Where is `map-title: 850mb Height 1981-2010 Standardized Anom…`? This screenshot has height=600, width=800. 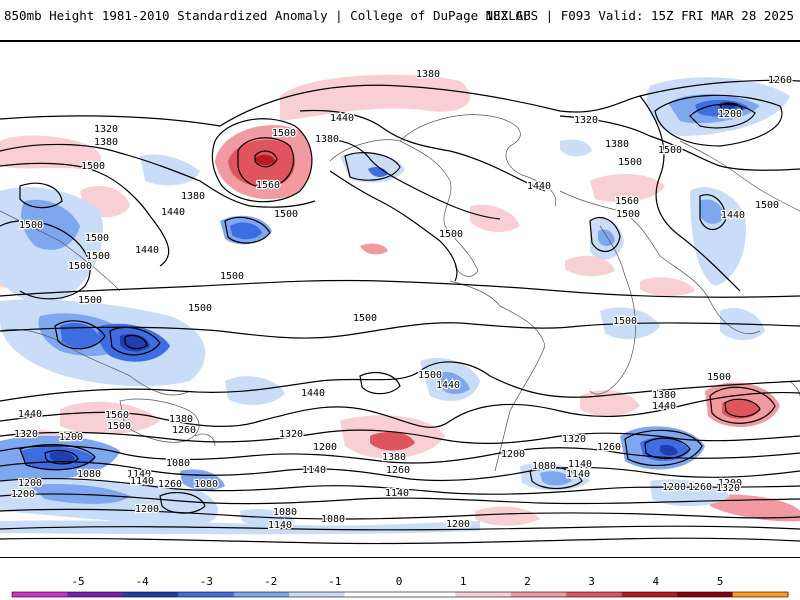 map-title: 850mb Height 1981-2010 Standardized Anom… is located at coordinates (267, 15).